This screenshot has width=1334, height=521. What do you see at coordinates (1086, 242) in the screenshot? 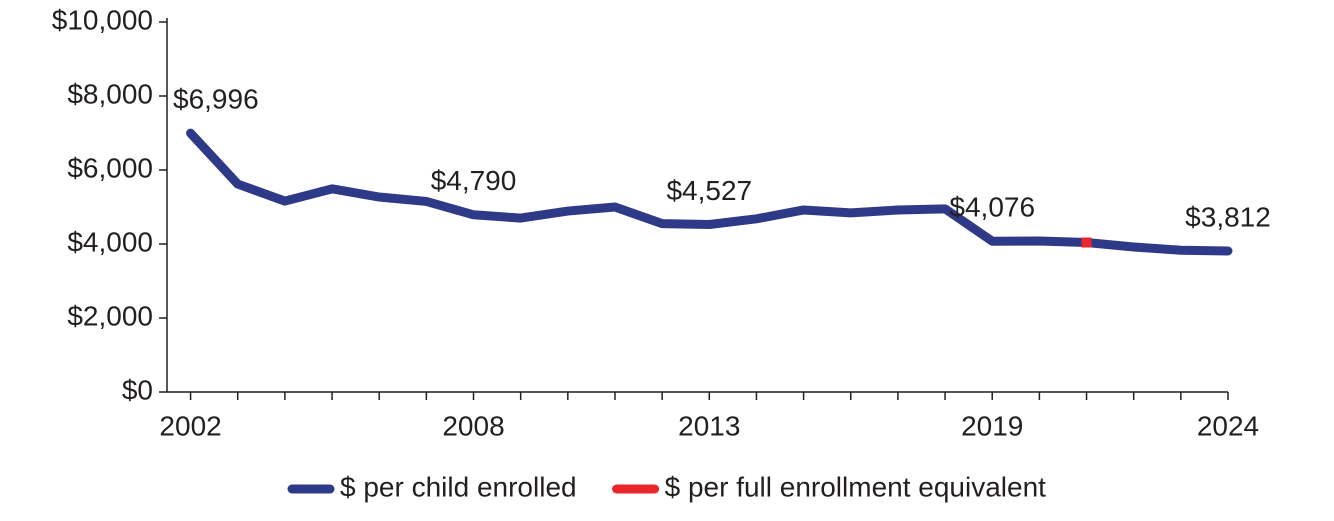
I see `series-marker` at bounding box center [1086, 242].